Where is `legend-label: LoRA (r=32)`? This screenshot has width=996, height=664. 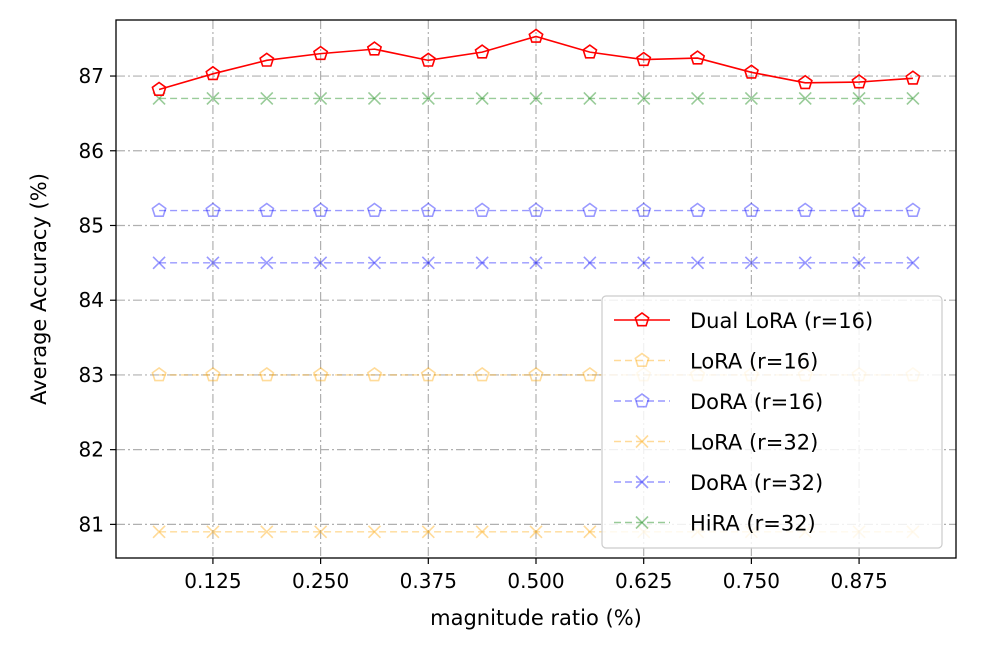
legend-label: LoRA (r=32) is located at coordinates (754, 443).